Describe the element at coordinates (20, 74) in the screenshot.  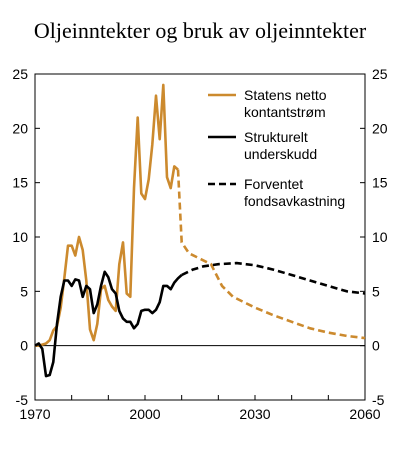
I see `y-tick-label-left: 25` at that location.